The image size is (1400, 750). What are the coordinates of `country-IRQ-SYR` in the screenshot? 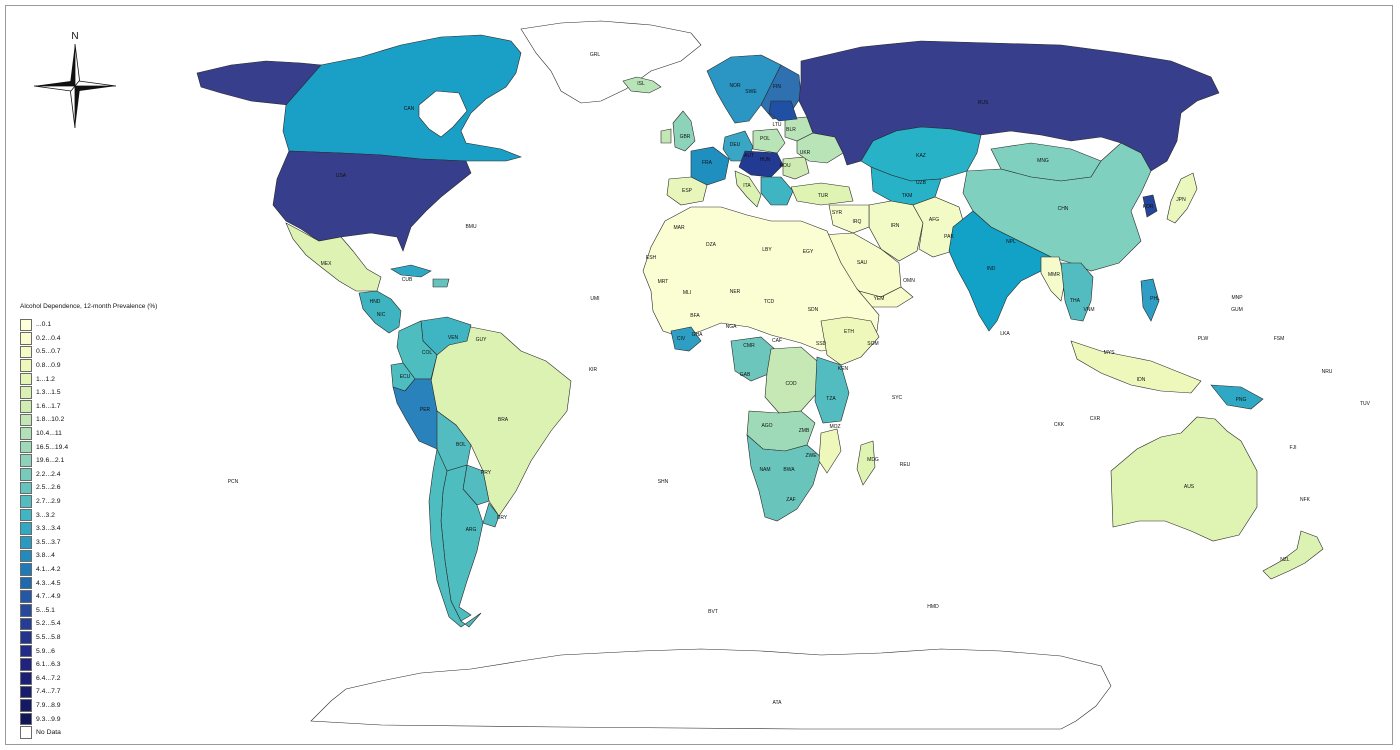 It's located at (849, 219).